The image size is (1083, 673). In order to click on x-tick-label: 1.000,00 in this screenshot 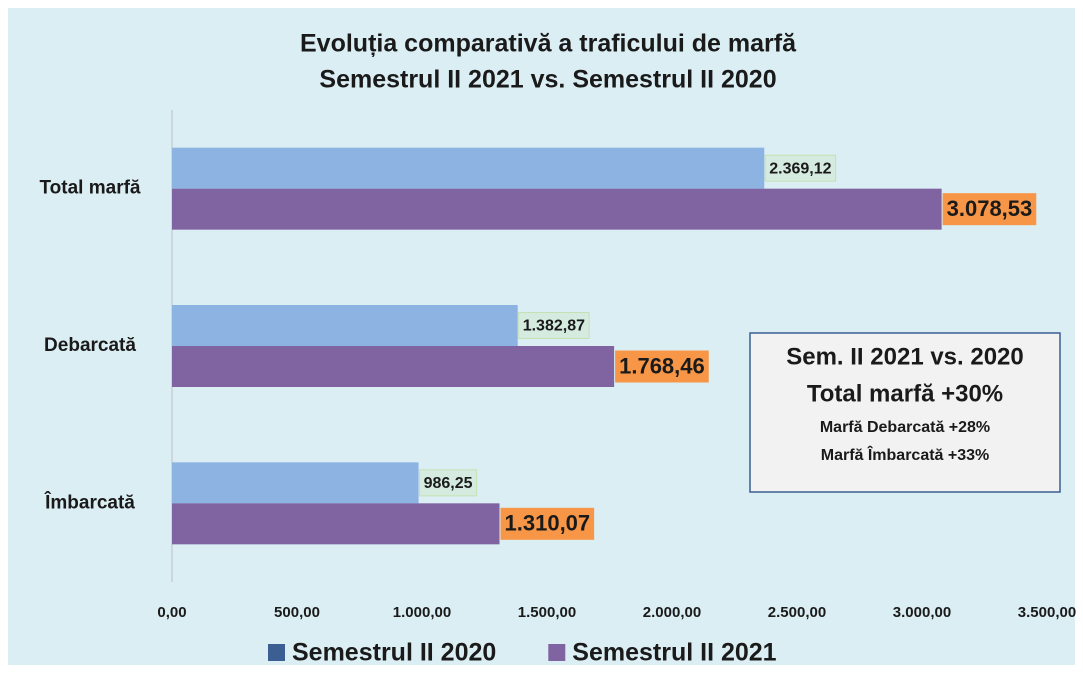, I will do `click(422, 612)`.